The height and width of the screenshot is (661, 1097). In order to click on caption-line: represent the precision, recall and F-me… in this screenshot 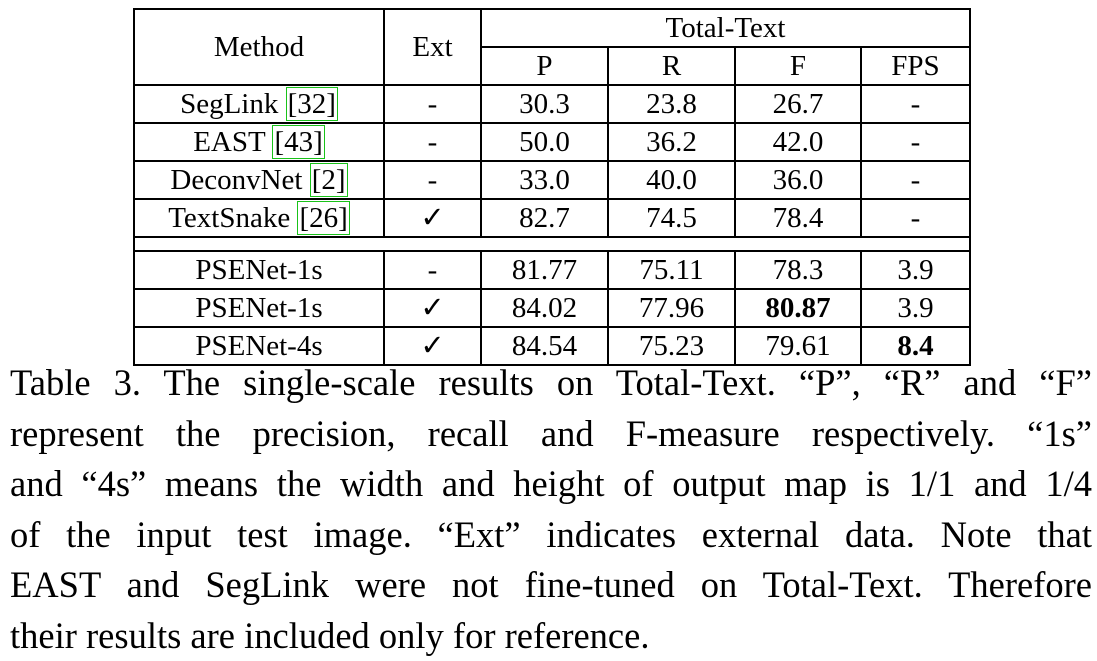, I will do `click(551, 434)`.